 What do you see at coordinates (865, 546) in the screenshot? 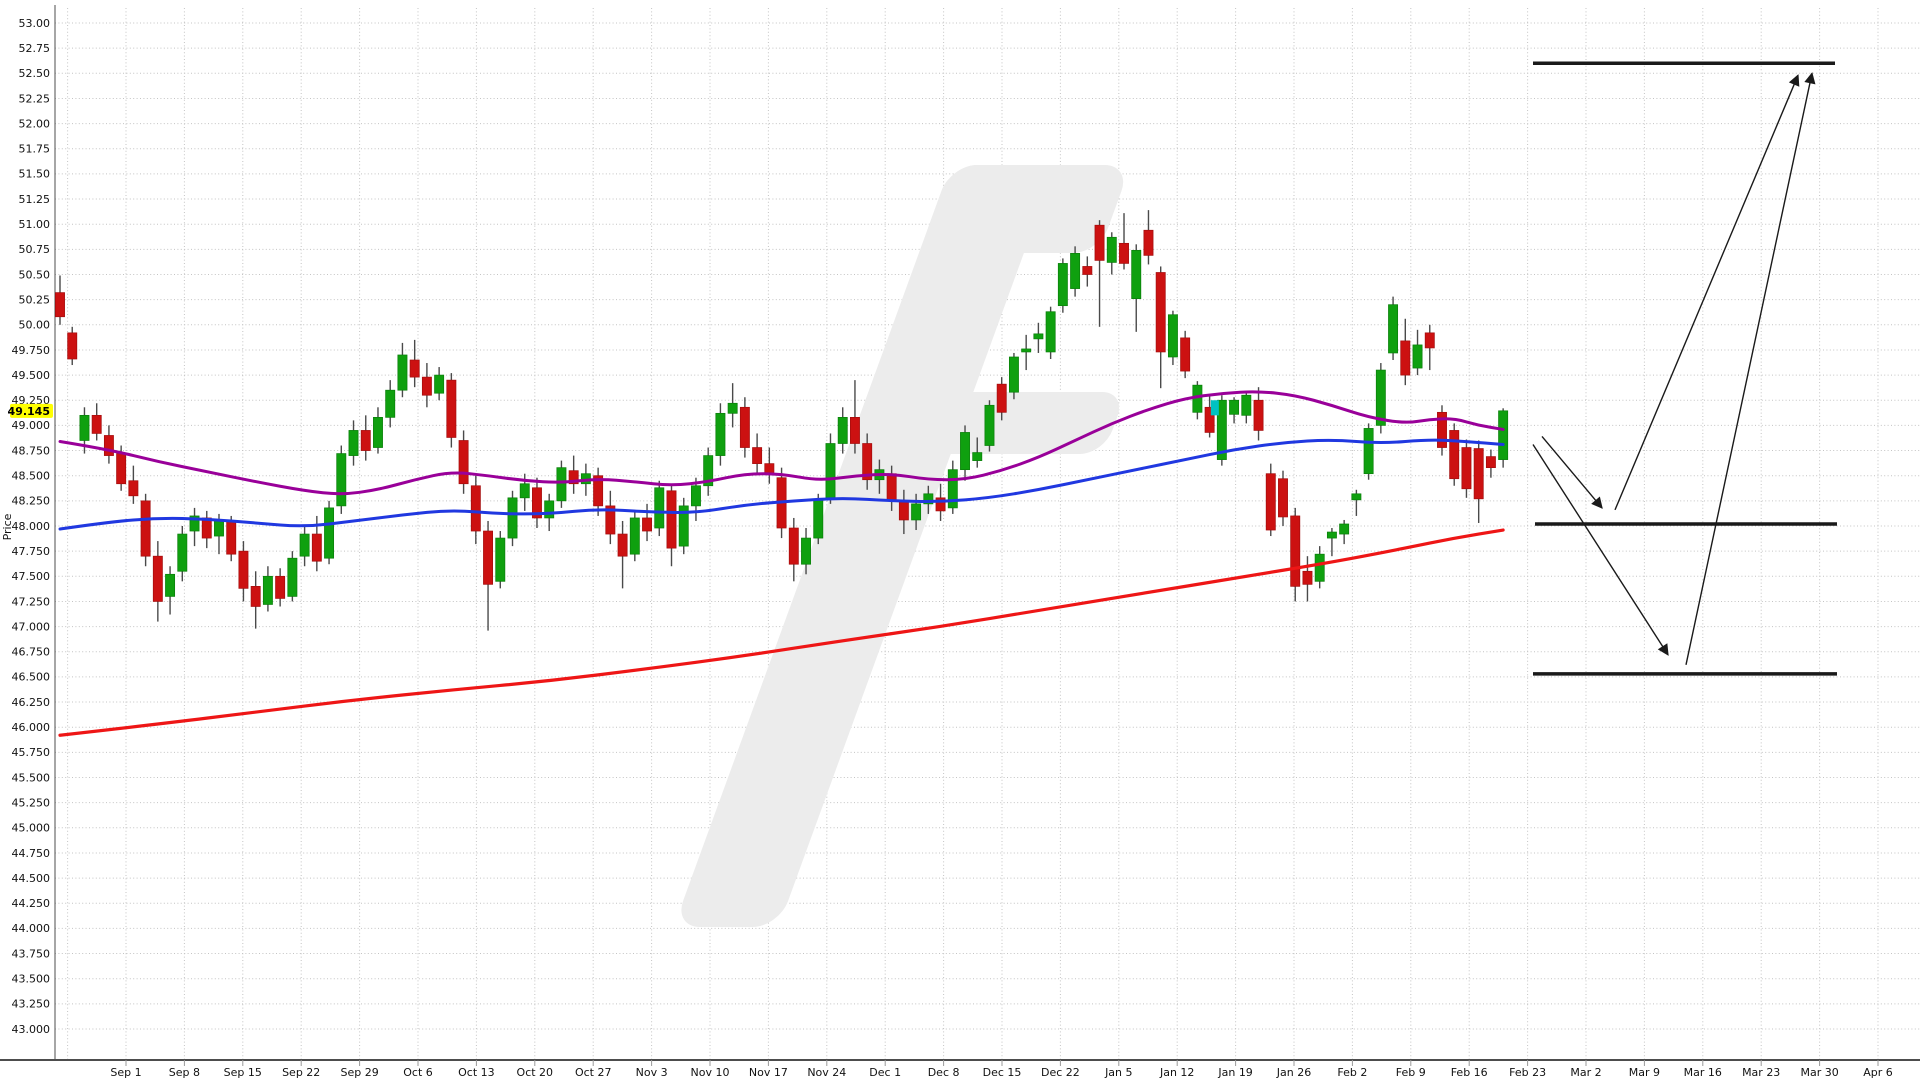
I see `watermark-stem` at bounding box center [865, 546].